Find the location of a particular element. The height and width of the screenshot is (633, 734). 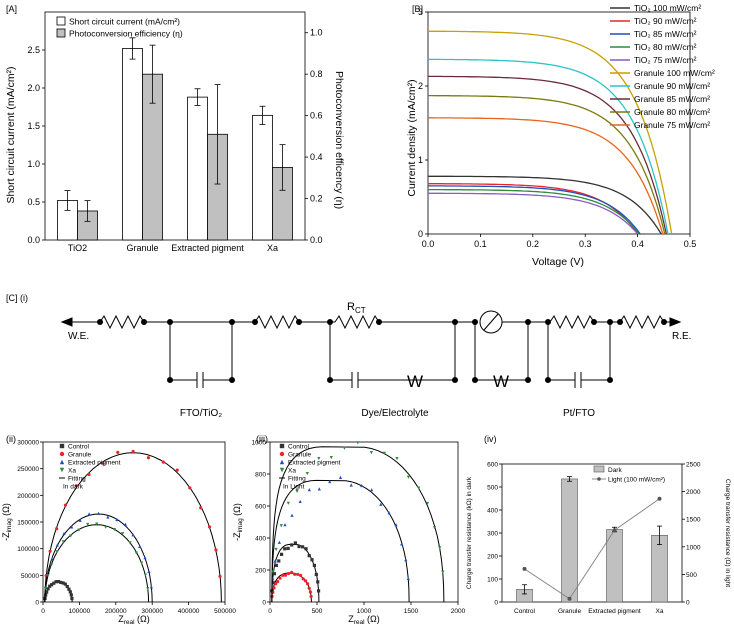

panel-a-y2-label: Photoconversion efficency (η) is located at coordinates (339, 140).